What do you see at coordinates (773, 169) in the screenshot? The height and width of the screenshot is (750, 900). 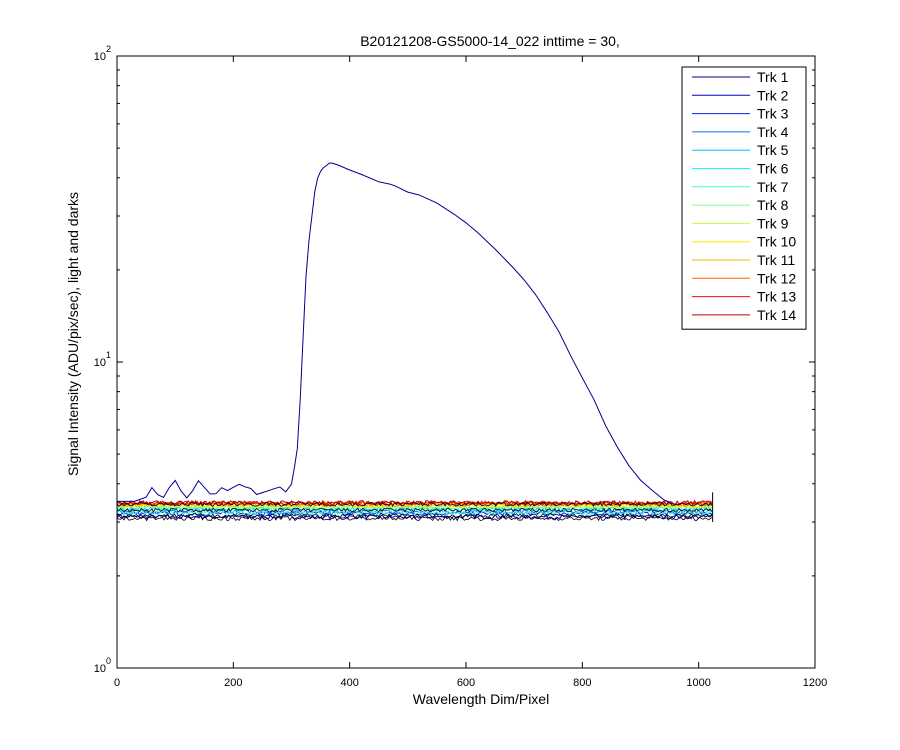 I see `legend-label: Trk 6` at bounding box center [773, 169].